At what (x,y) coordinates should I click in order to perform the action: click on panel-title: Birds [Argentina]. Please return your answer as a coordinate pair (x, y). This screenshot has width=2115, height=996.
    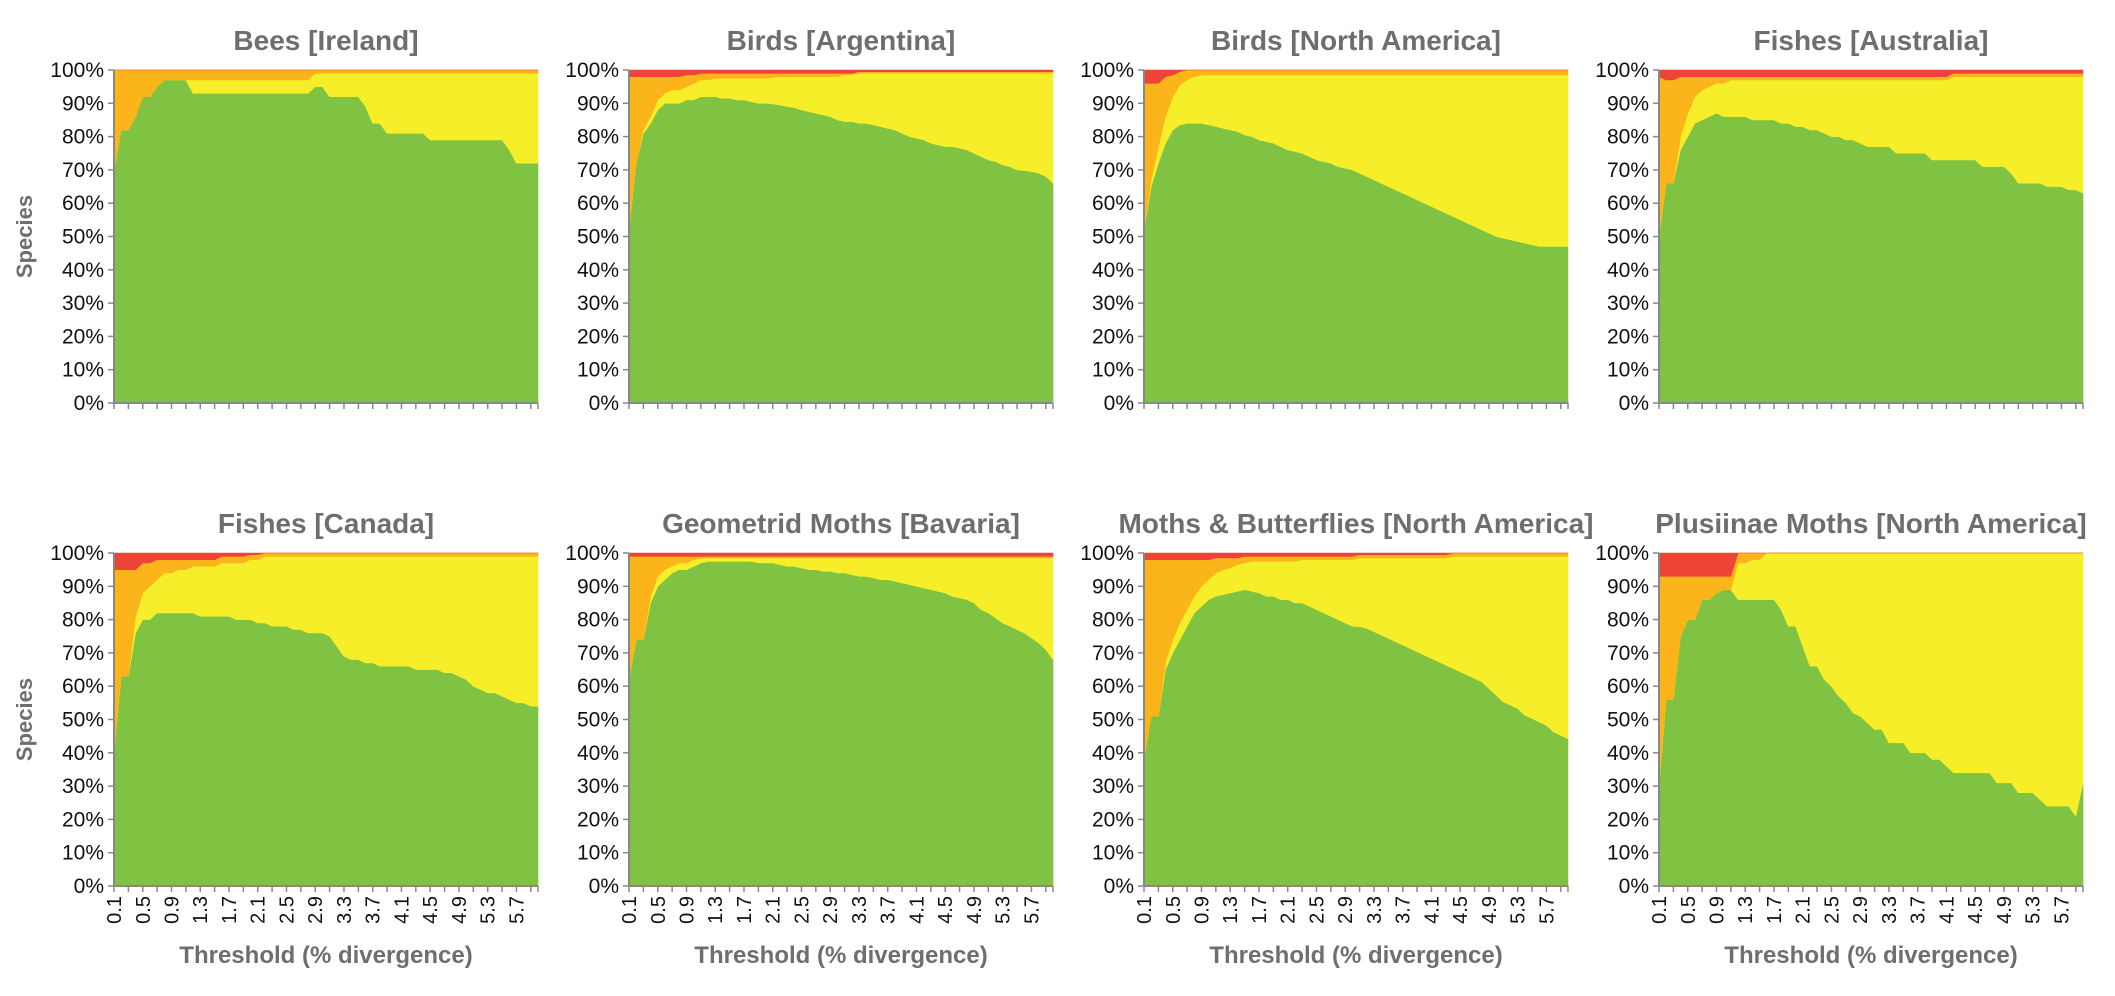
    Looking at the image, I should click on (841, 40).